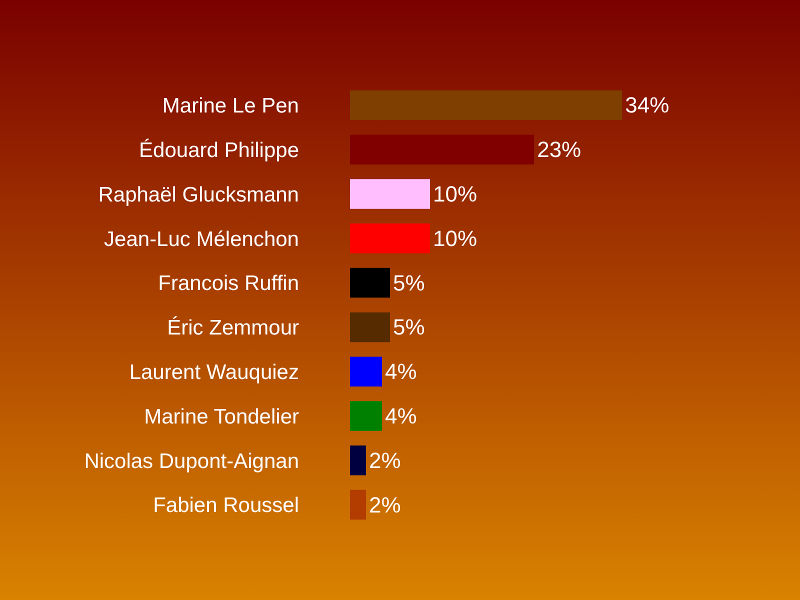 The width and height of the screenshot is (800, 600). What do you see at coordinates (214, 372) in the screenshot?
I see `y-tick-label: Laurent Wauquiez` at bounding box center [214, 372].